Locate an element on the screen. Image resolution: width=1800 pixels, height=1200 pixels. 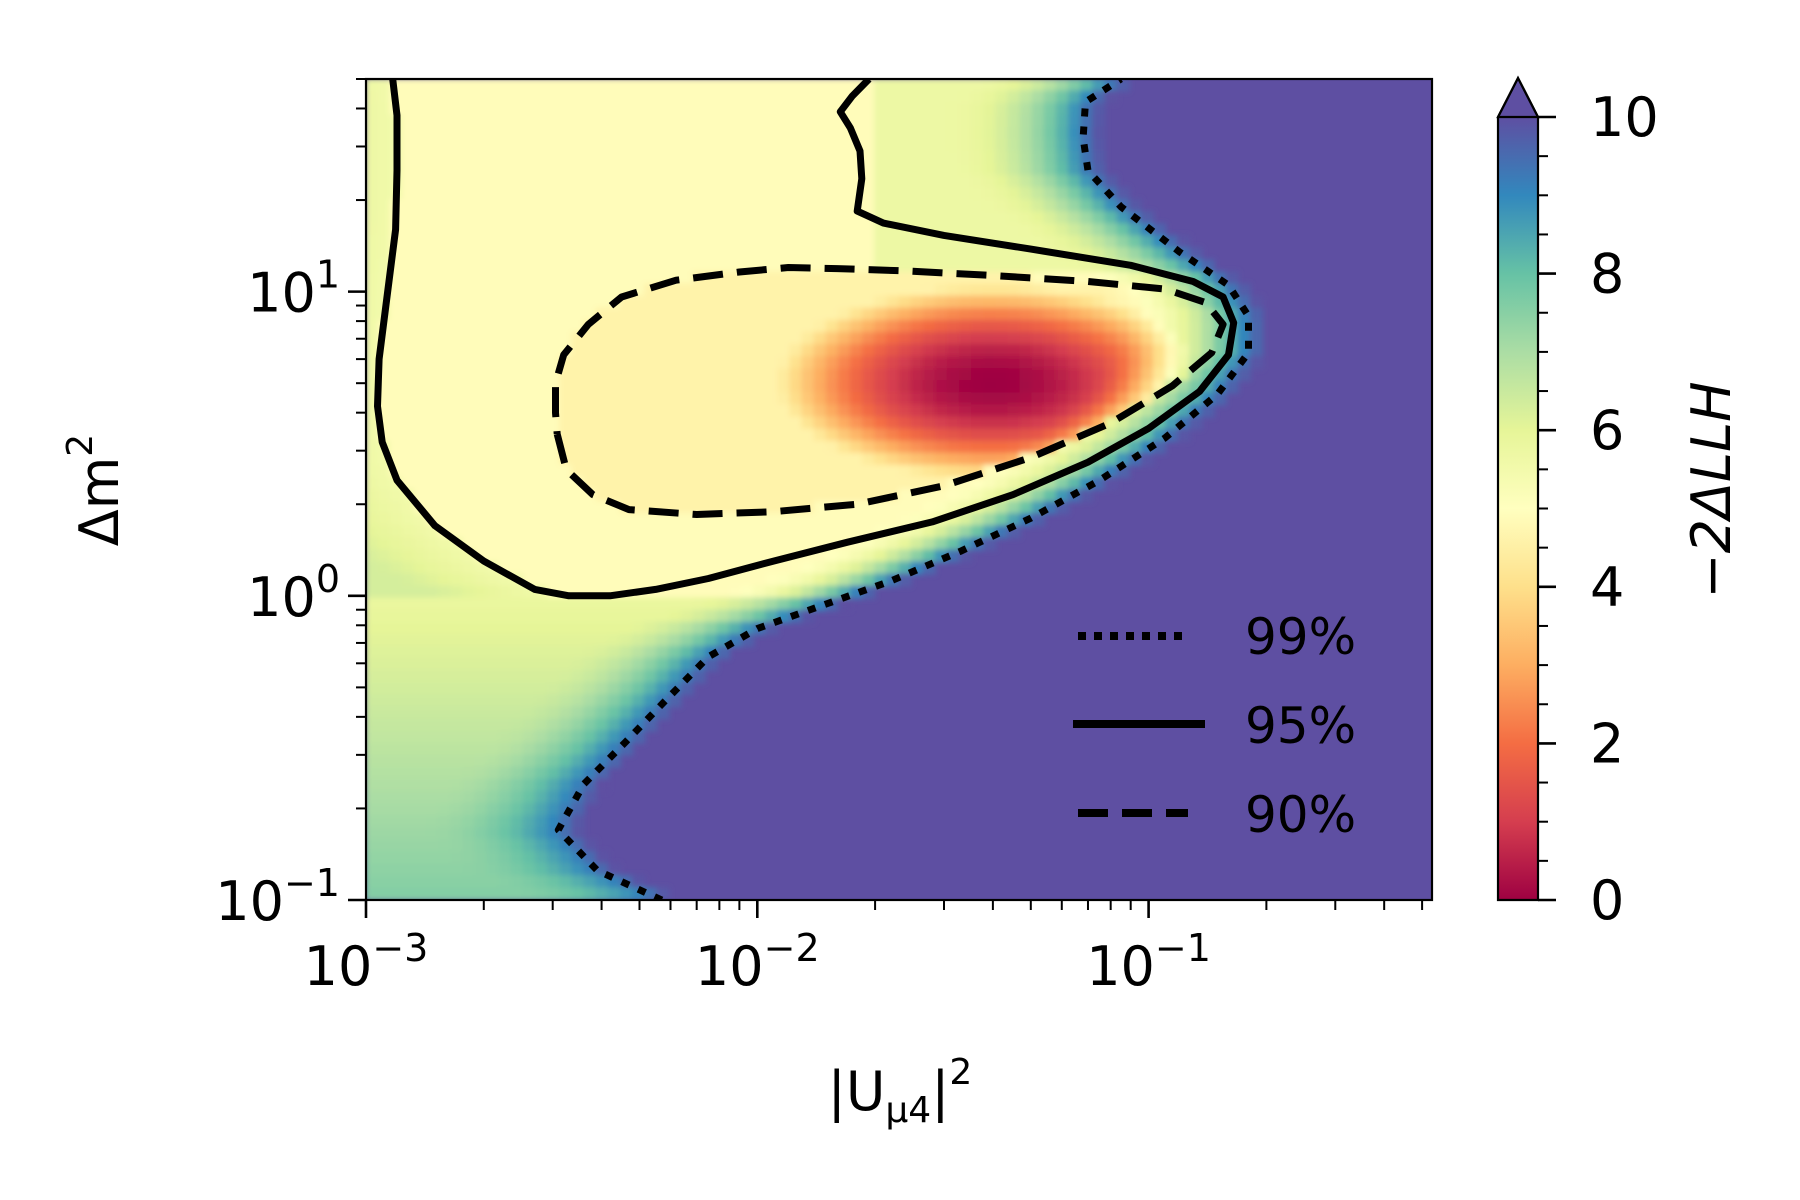
legend-entry-95: 95% is located at coordinates (1214, 726).